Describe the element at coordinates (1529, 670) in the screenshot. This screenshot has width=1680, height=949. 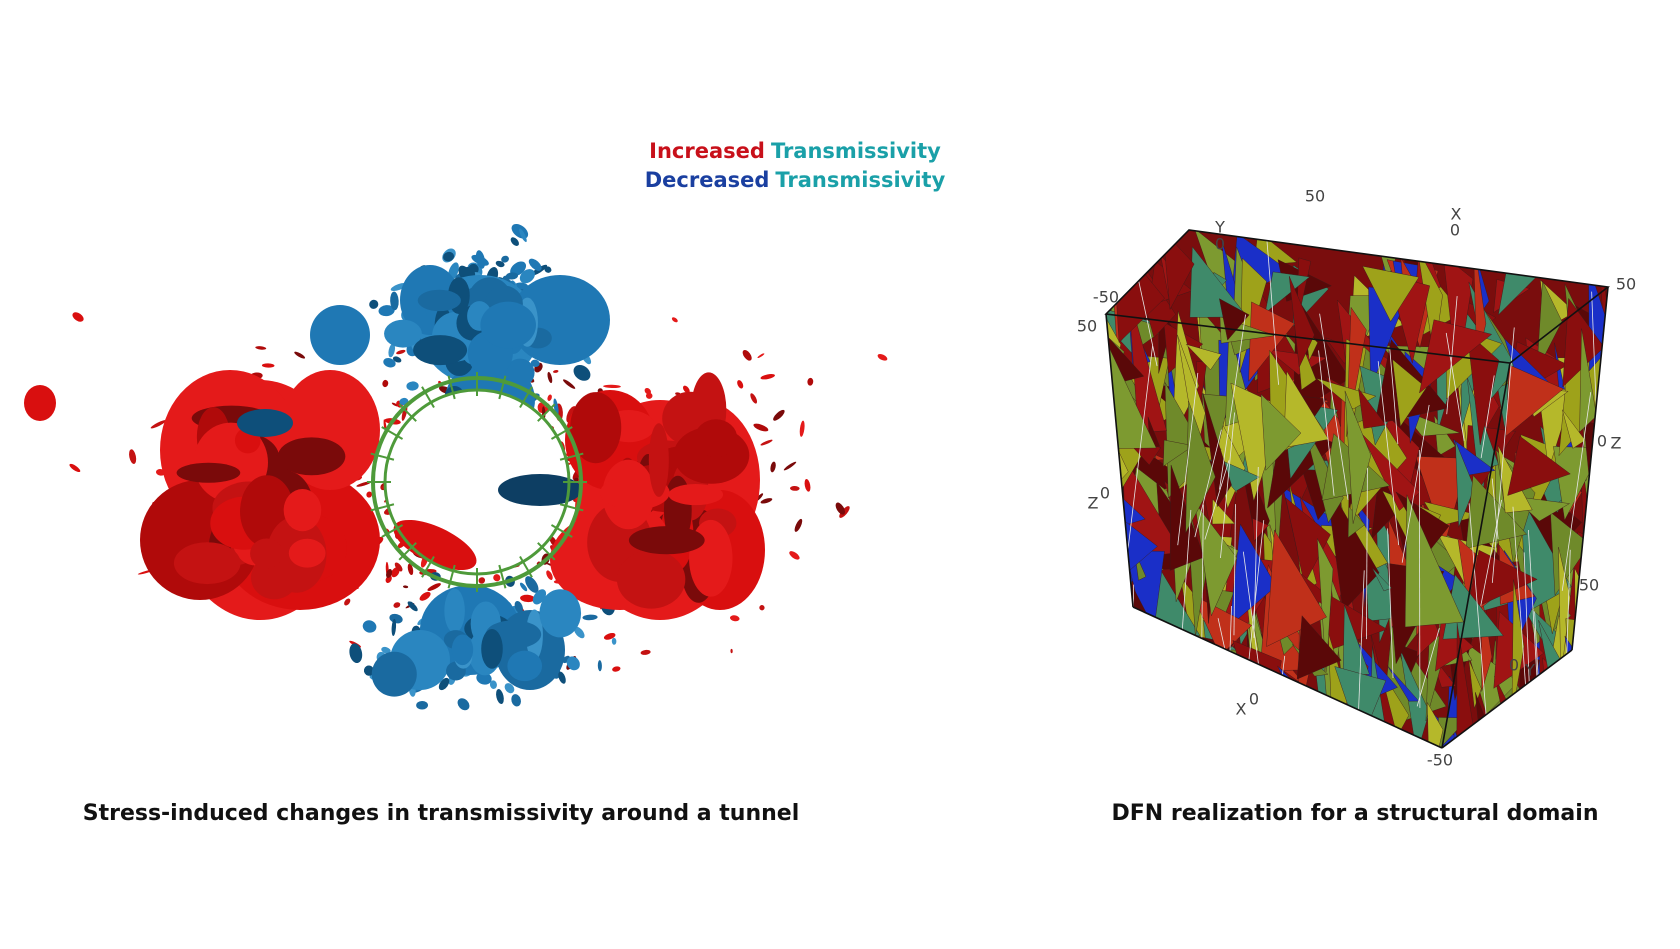
I see `axis-label: Y` at that location.